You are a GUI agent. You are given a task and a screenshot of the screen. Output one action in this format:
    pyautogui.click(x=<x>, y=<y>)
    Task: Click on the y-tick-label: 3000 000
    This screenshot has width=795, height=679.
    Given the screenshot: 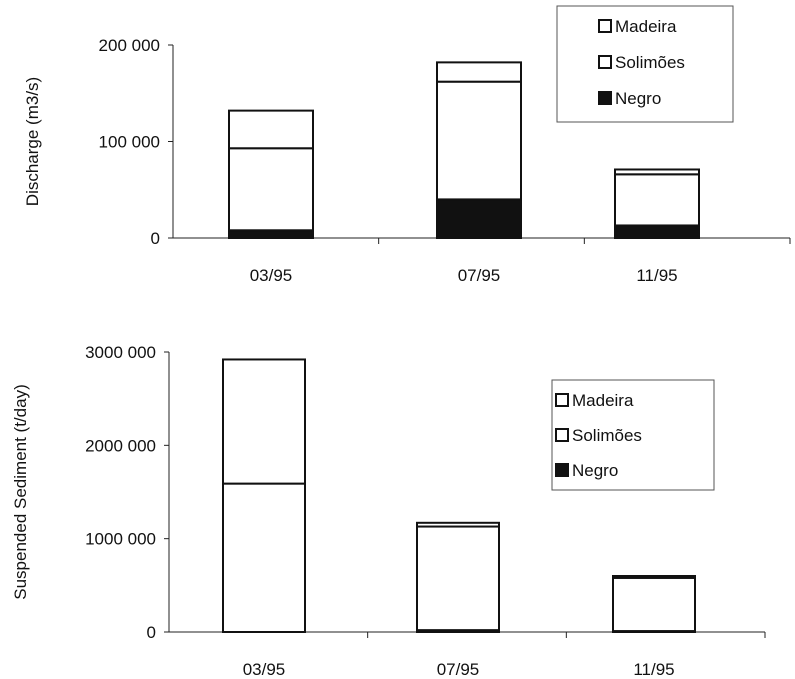 What is the action you would take?
    pyautogui.click(x=120, y=352)
    